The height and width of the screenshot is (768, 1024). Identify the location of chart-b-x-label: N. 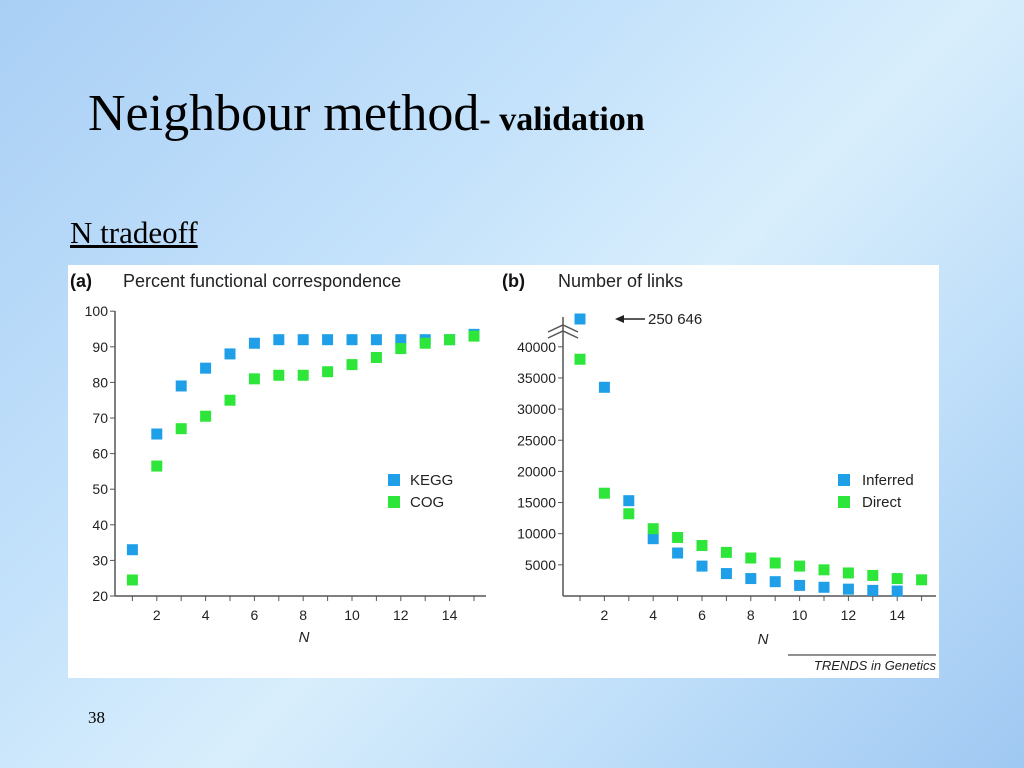
(763, 639).